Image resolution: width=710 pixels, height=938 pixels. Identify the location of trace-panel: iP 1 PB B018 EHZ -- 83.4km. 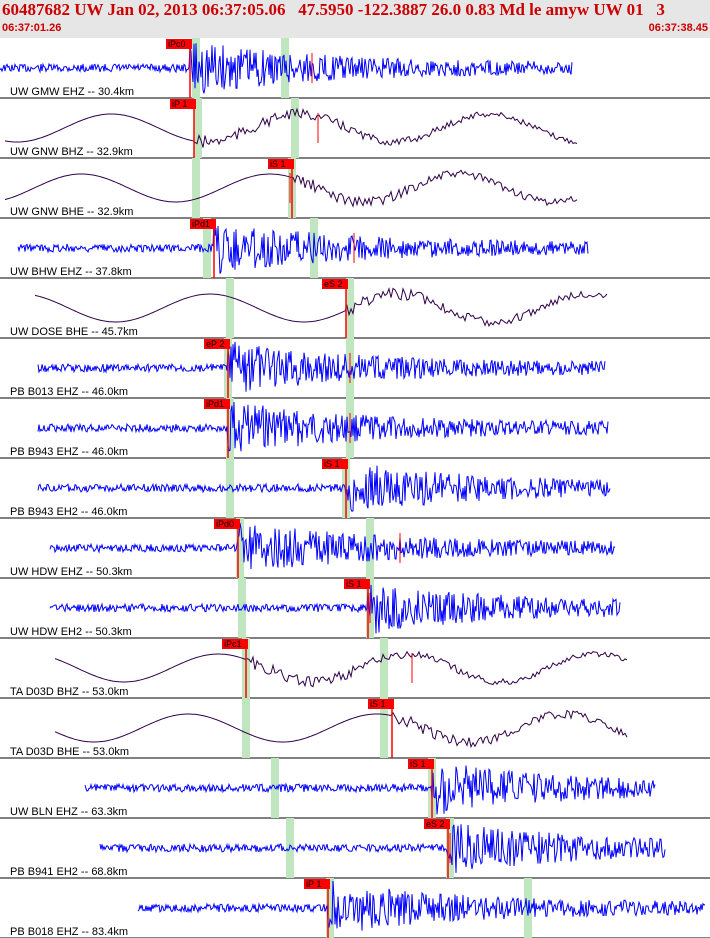
(355, 908).